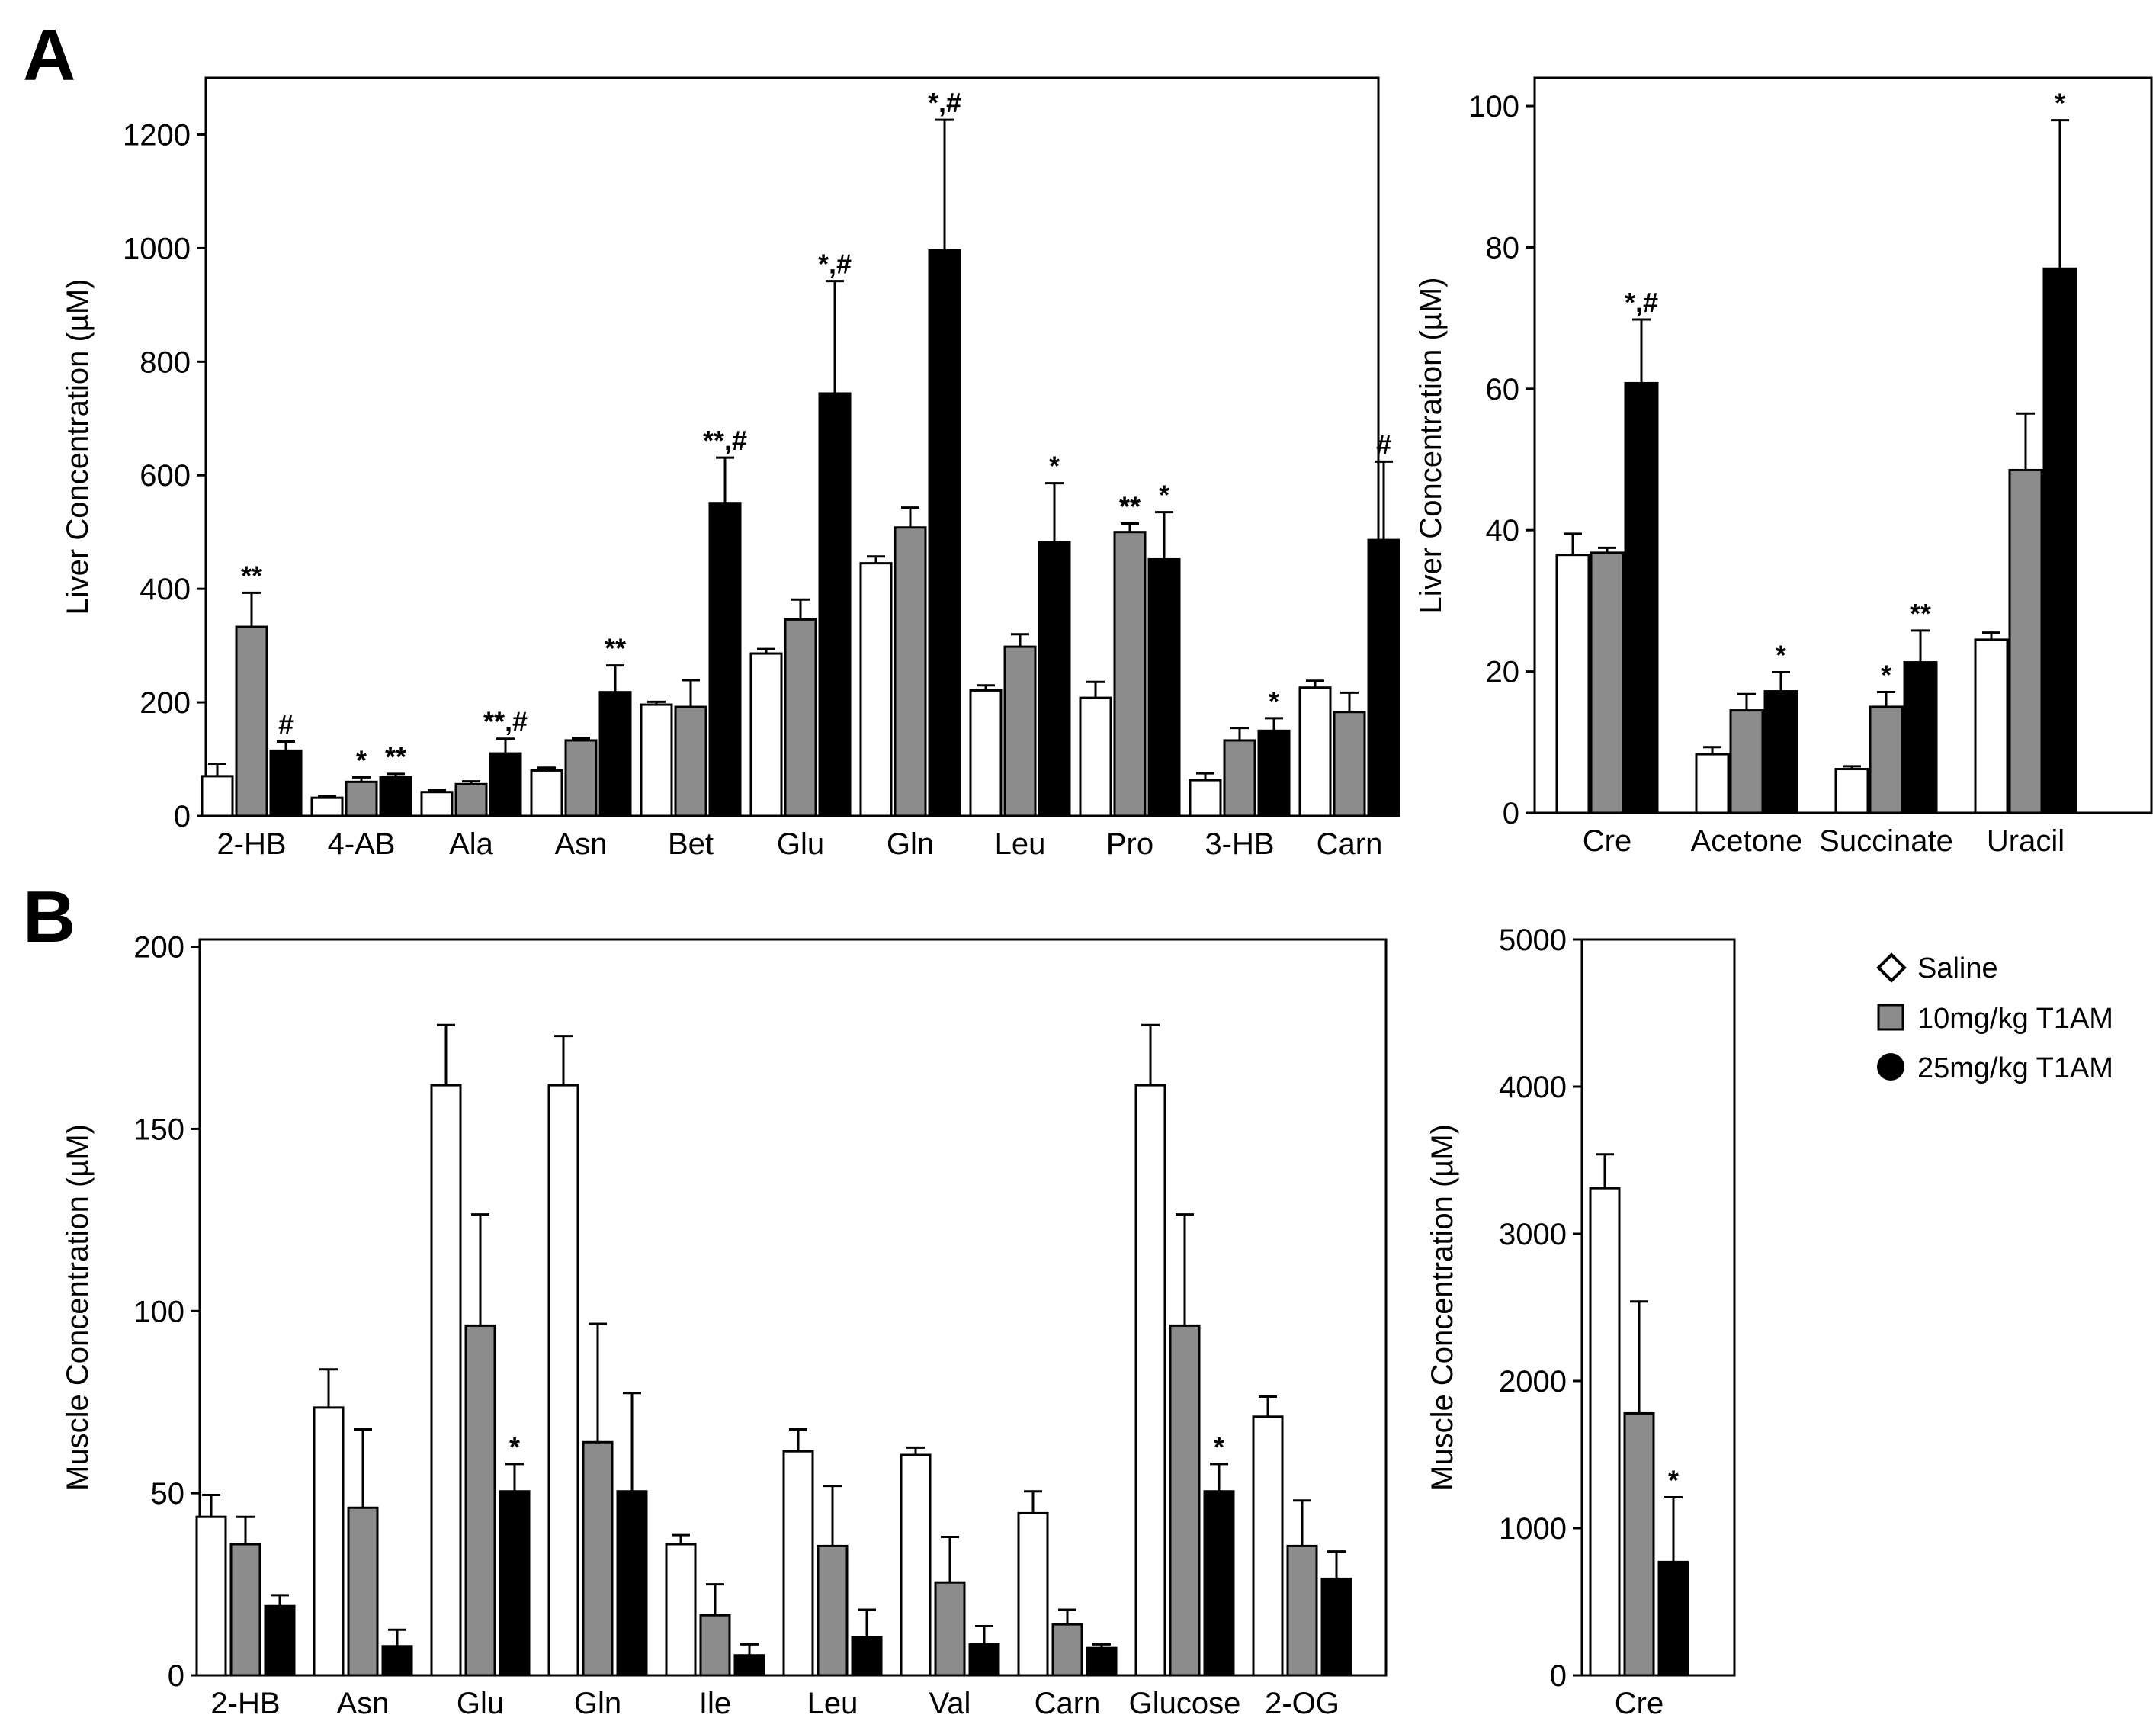  What do you see at coordinates (157, 135) in the screenshot?
I see `y-tick-label: 1200` at bounding box center [157, 135].